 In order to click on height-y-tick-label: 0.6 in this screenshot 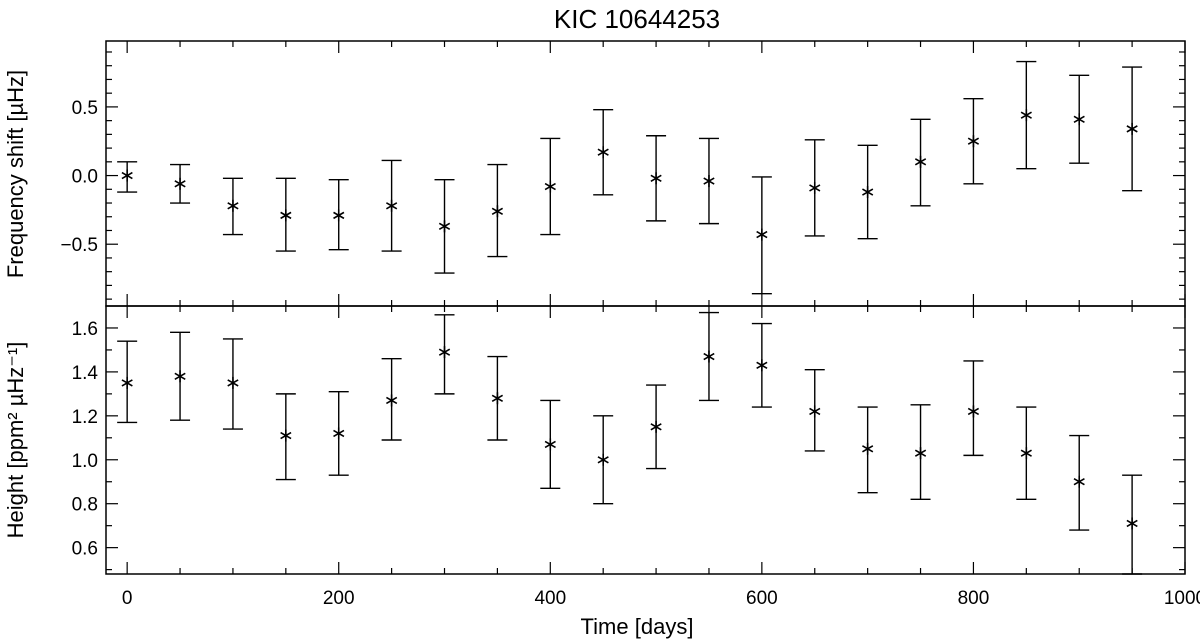, I will do `click(85, 549)`.